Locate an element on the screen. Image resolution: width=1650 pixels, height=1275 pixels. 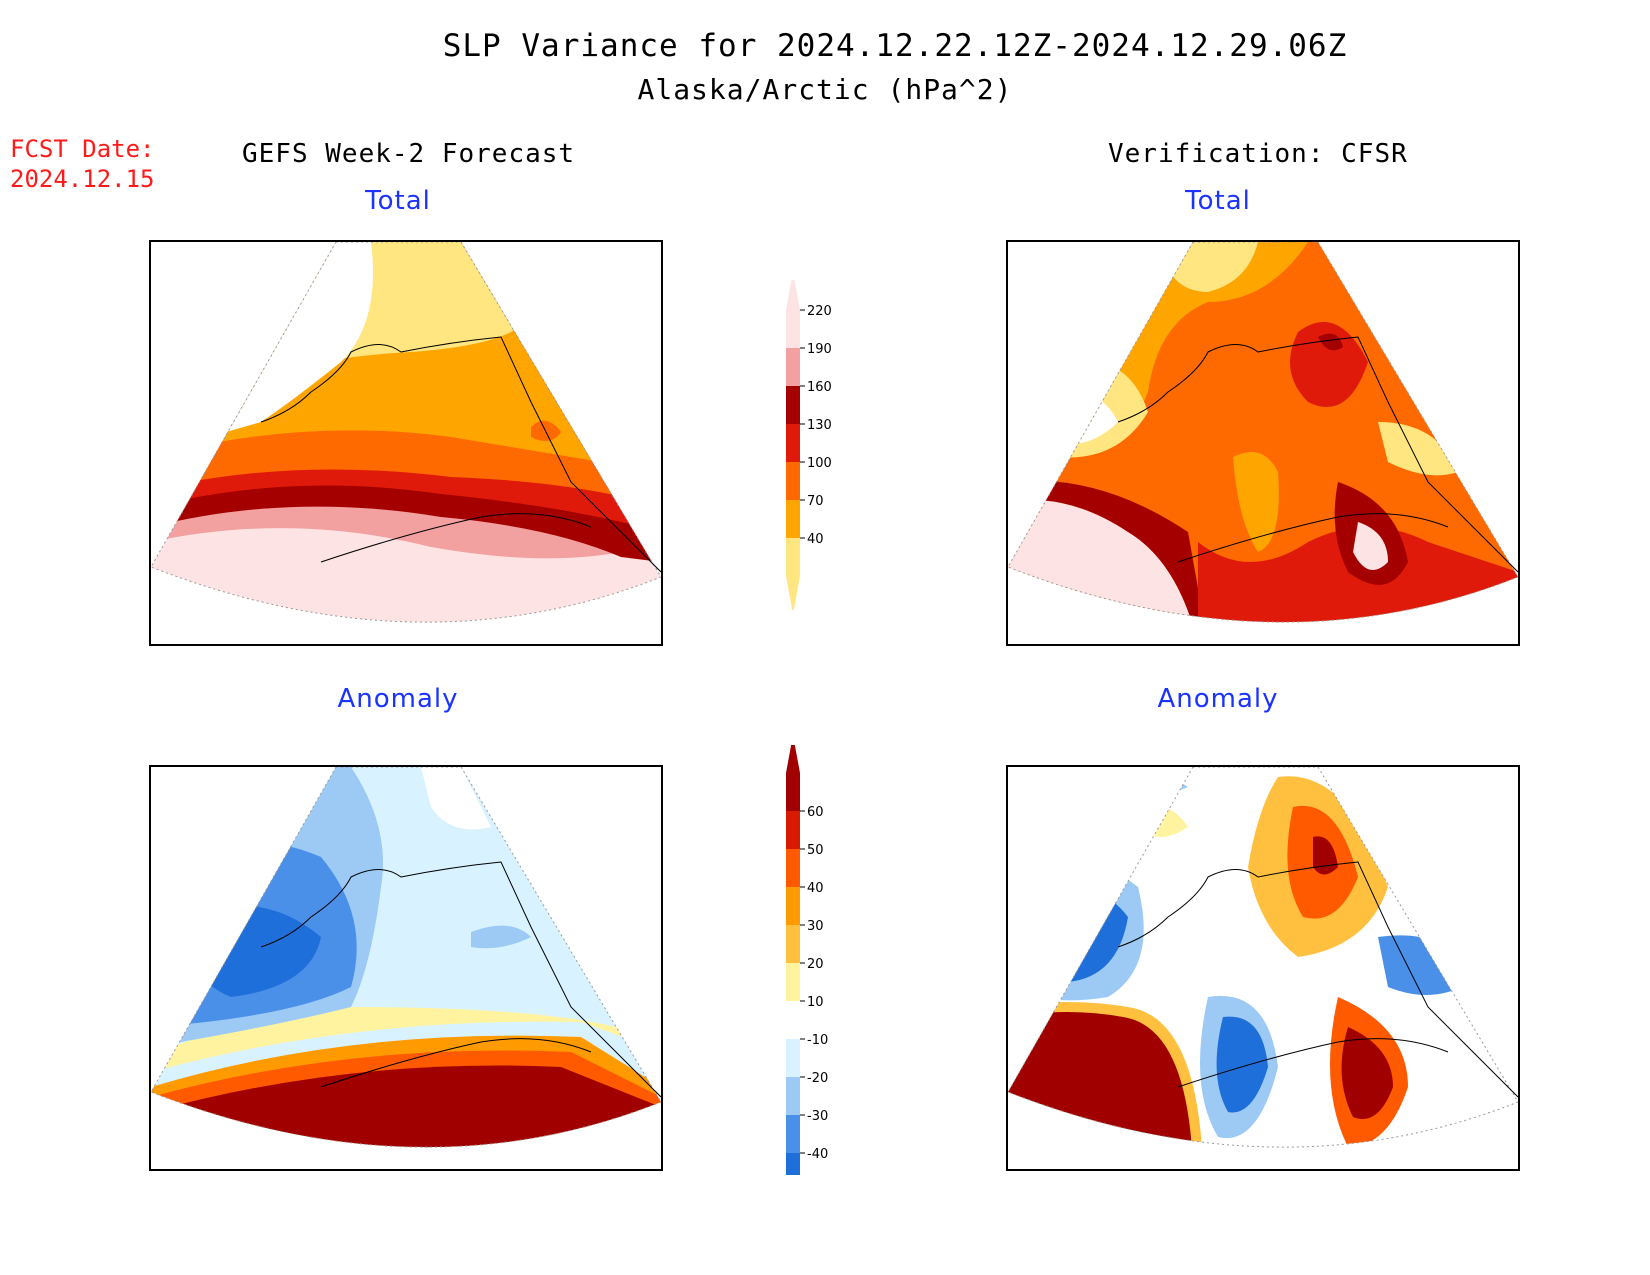
forecast-anomaly-map is located at coordinates (406, 968).